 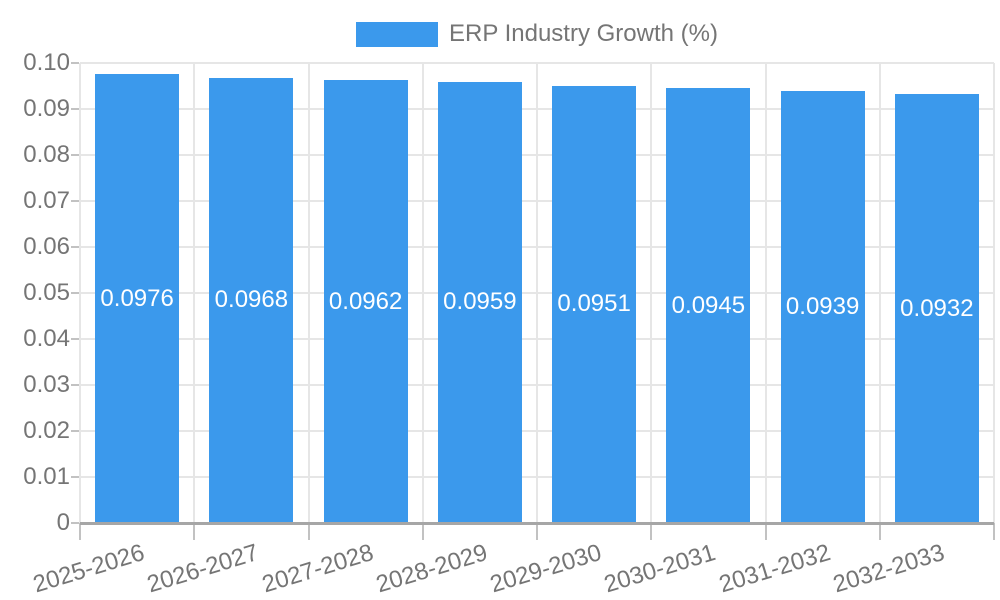 I want to click on x-axis-baseline, so click(x=537, y=523).